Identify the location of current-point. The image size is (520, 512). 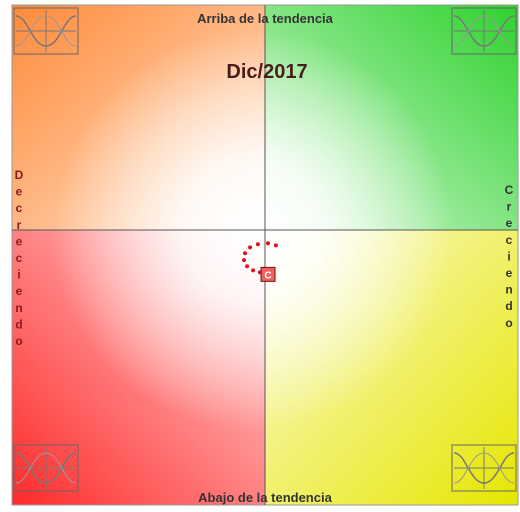
(268, 274).